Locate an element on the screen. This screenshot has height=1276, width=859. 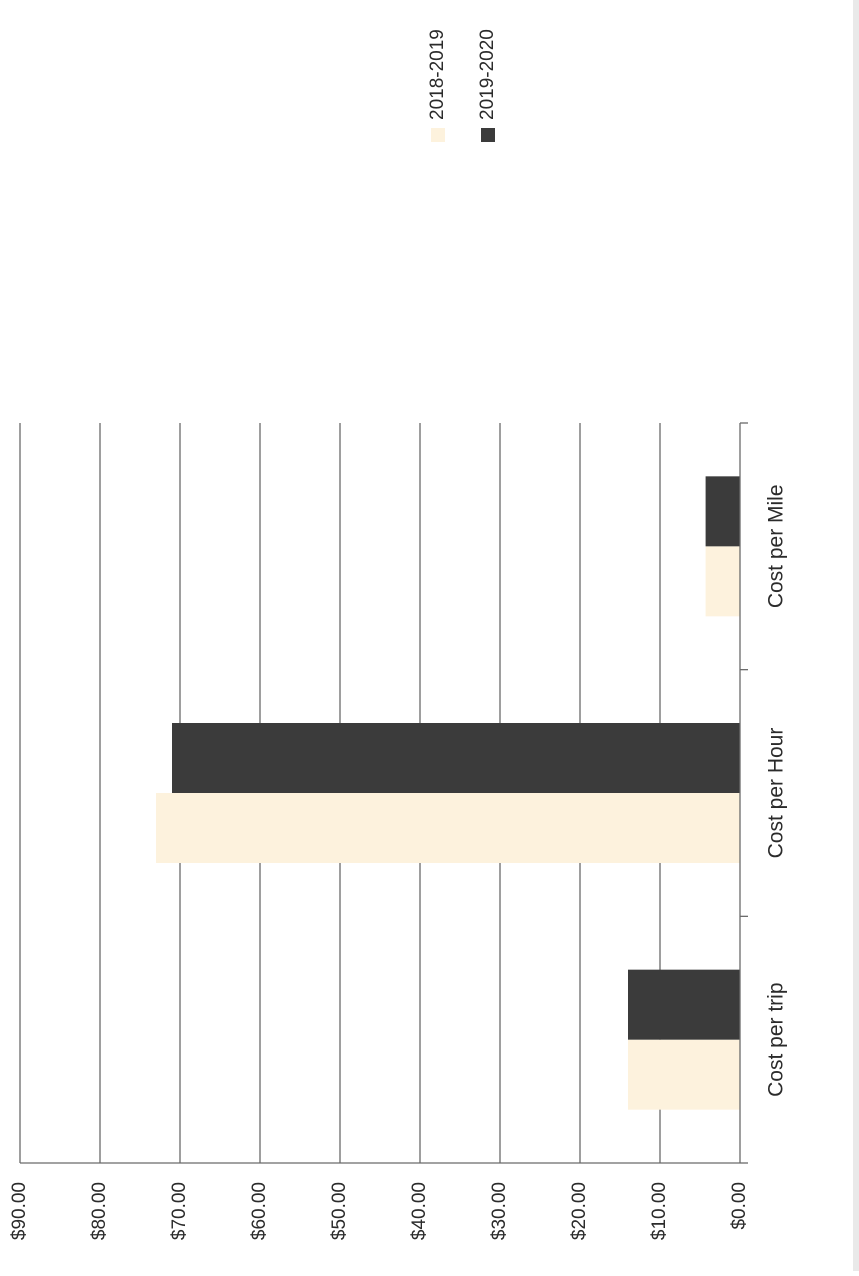
y-tick-label: $60.00 is located at coordinates (259, 1211).